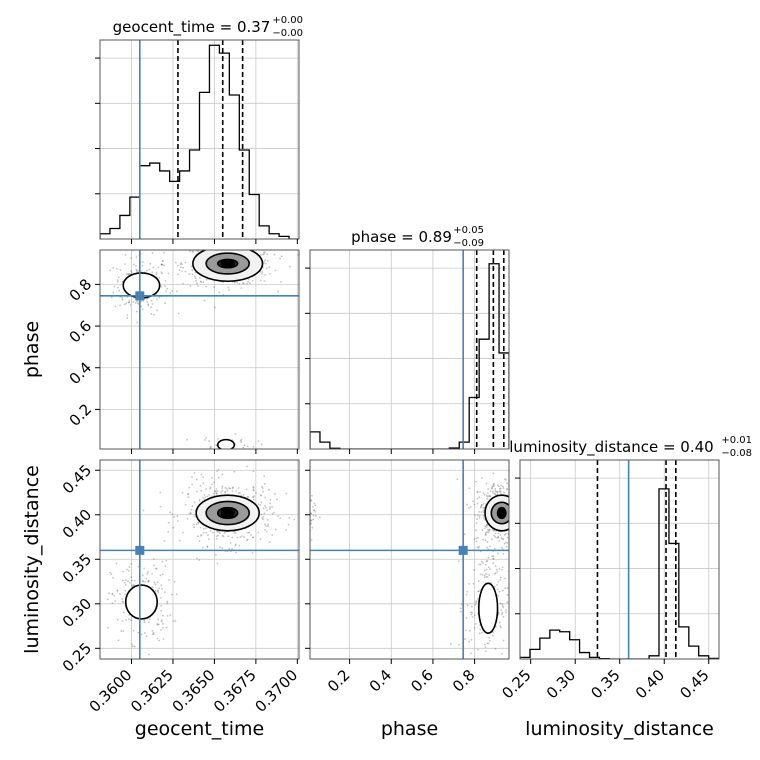 This screenshot has height=760, width=760. Describe the element at coordinates (516, 684) in the screenshot. I see `tick-label-x: 0.25` at that location.